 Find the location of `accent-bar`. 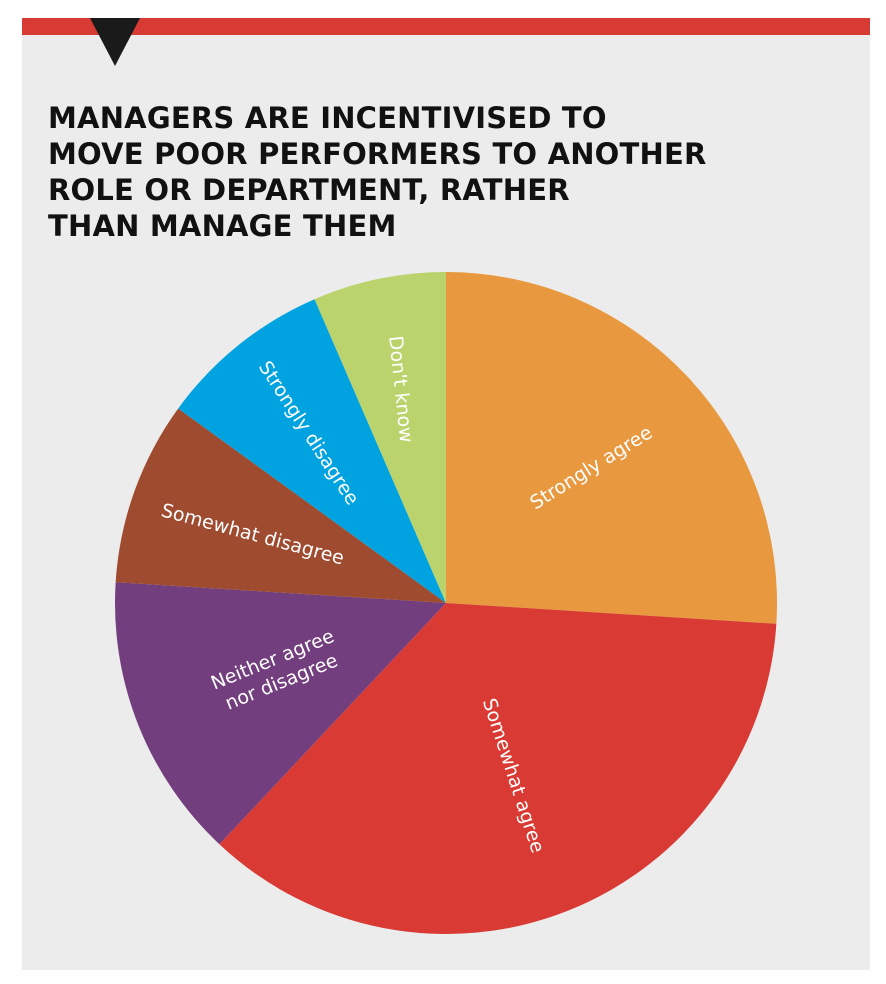

accent-bar is located at coordinates (446, 26).